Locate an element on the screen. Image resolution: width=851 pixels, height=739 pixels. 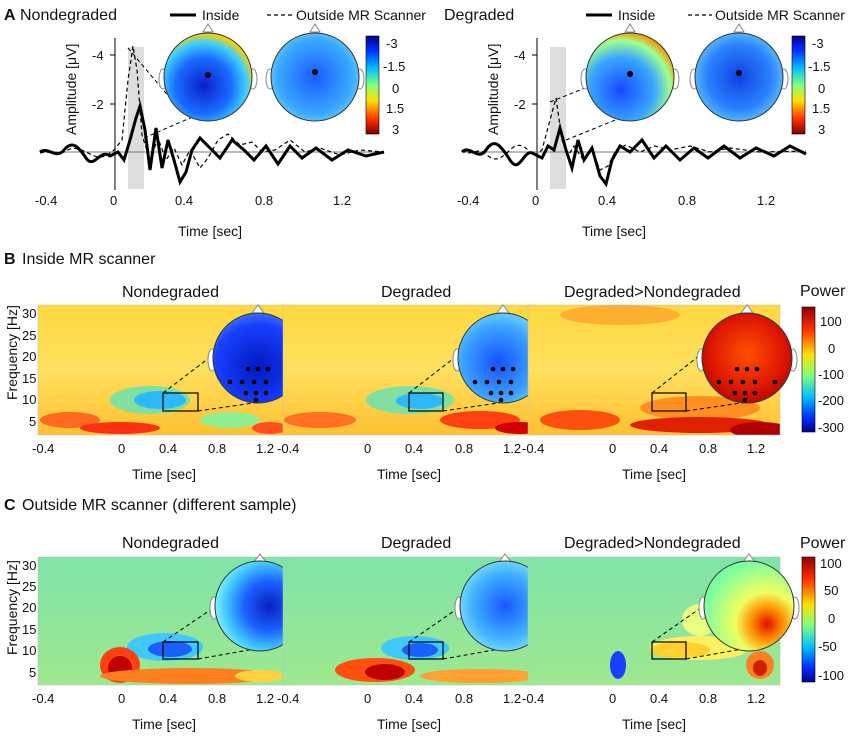
y-axis-label: Frequency [Hz] is located at coordinates (12, 607).